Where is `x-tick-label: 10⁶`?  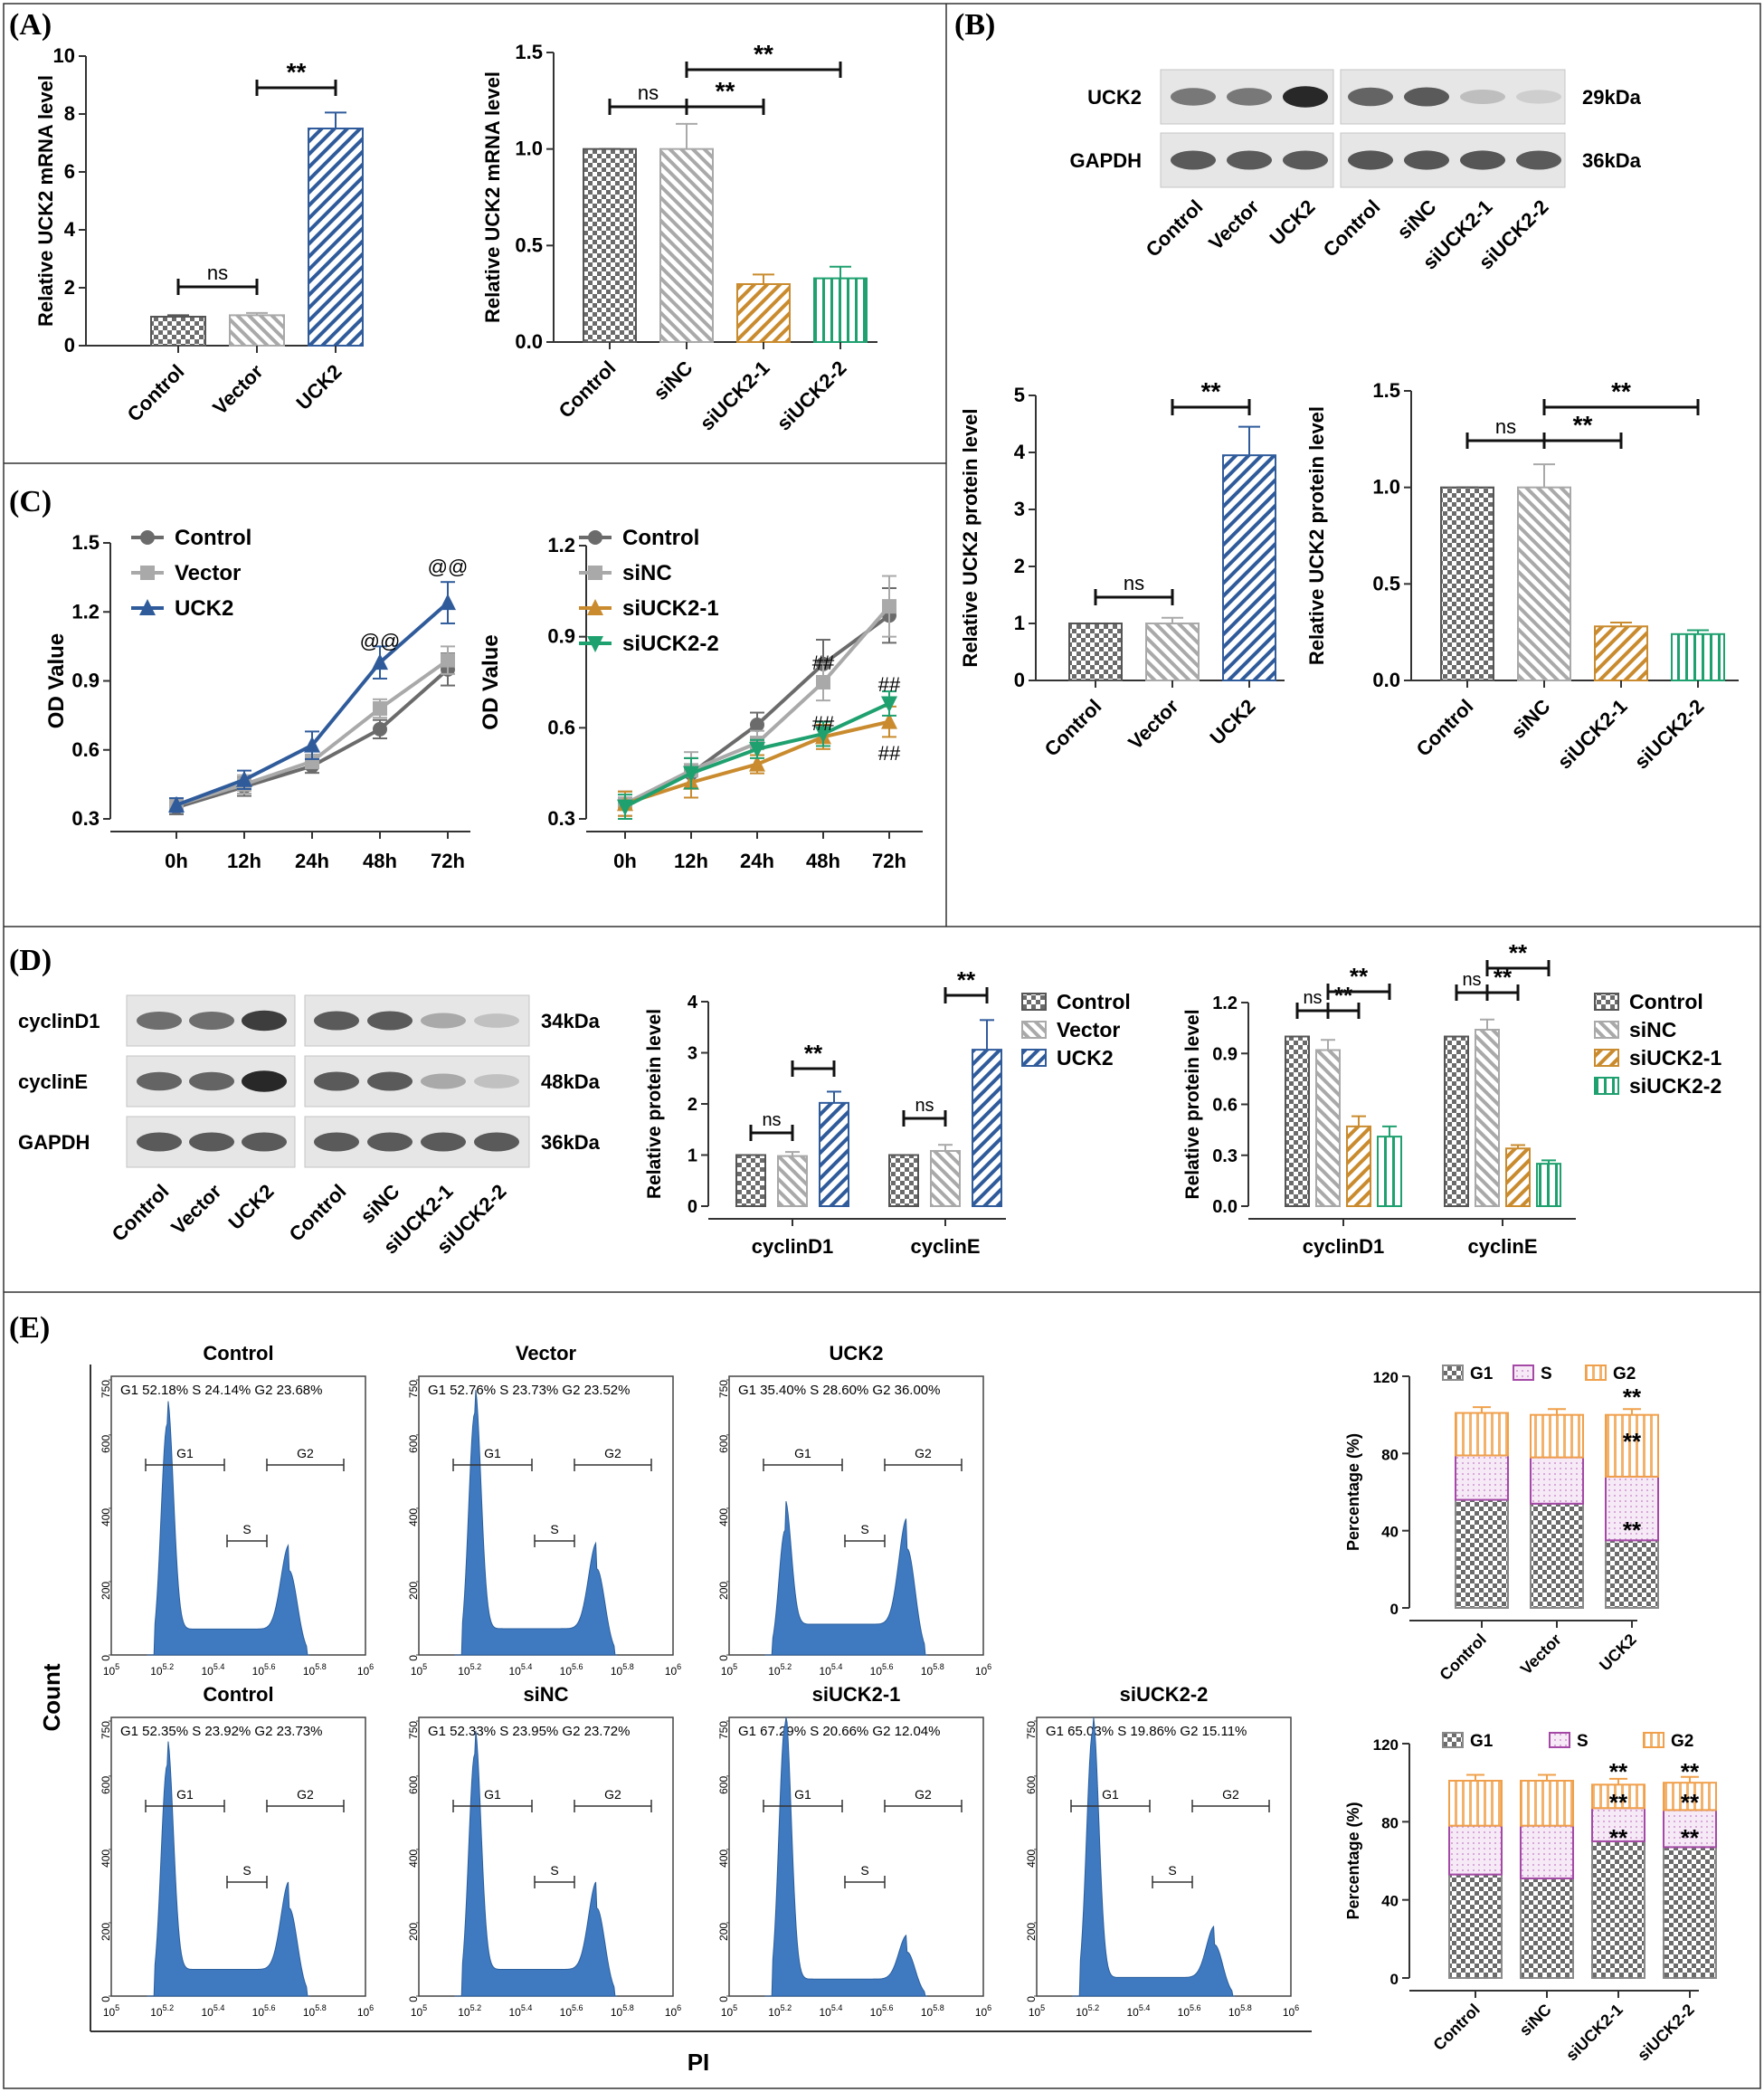
x-tick-label: 10⁶ is located at coordinates (983, 2011).